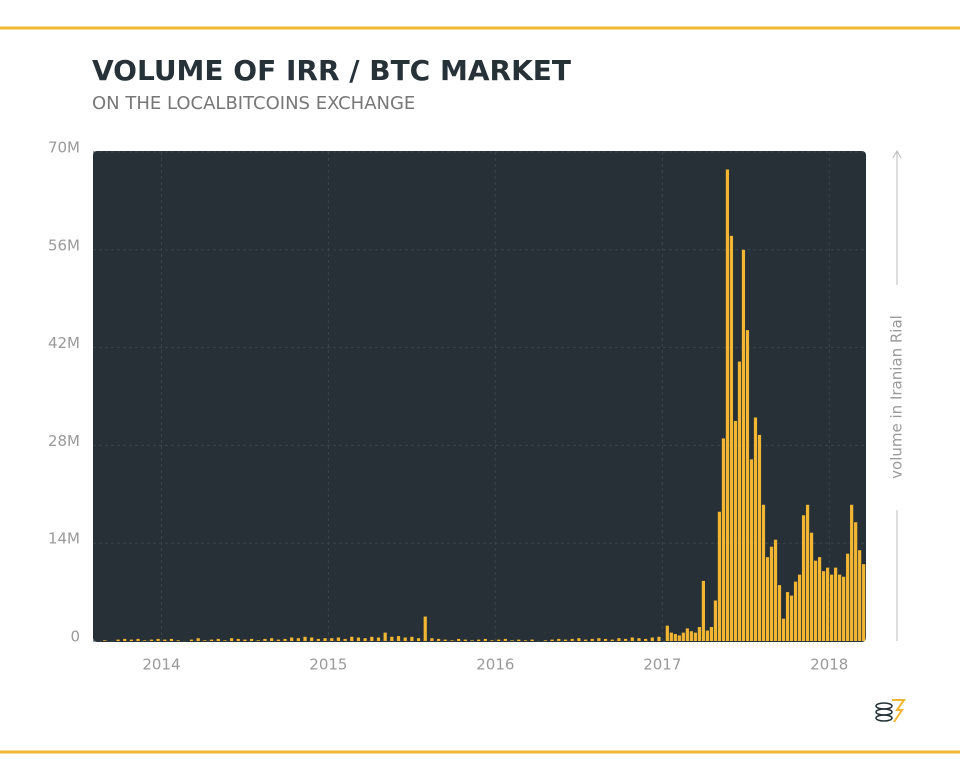 The width and height of the screenshot is (960, 780). What do you see at coordinates (253, 103) in the screenshot?
I see `chart-subtitle: ON THE LOCALBITCOINS EXCHANGE` at bounding box center [253, 103].